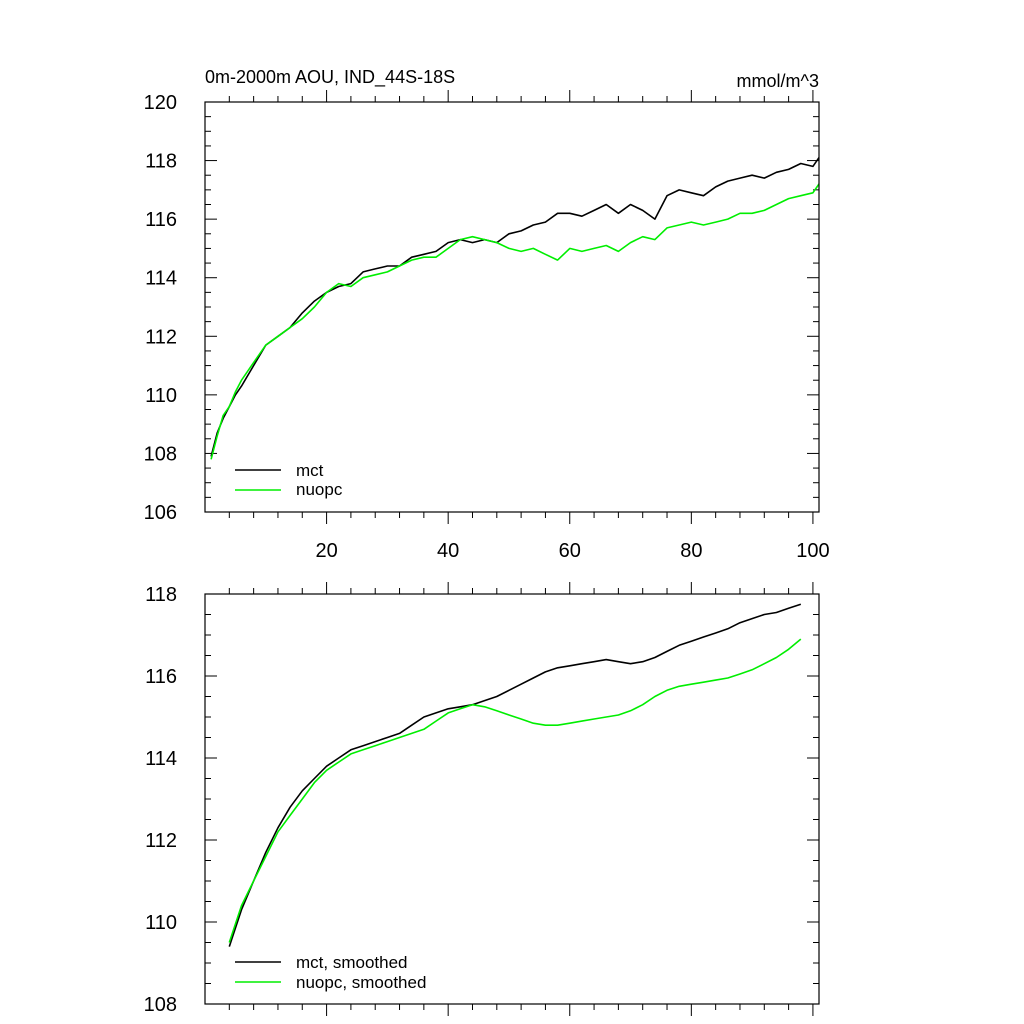  What do you see at coordinates (160, 103) in the screenshot?
I see `ytick-label: 120` at bounding box center [160, 103].